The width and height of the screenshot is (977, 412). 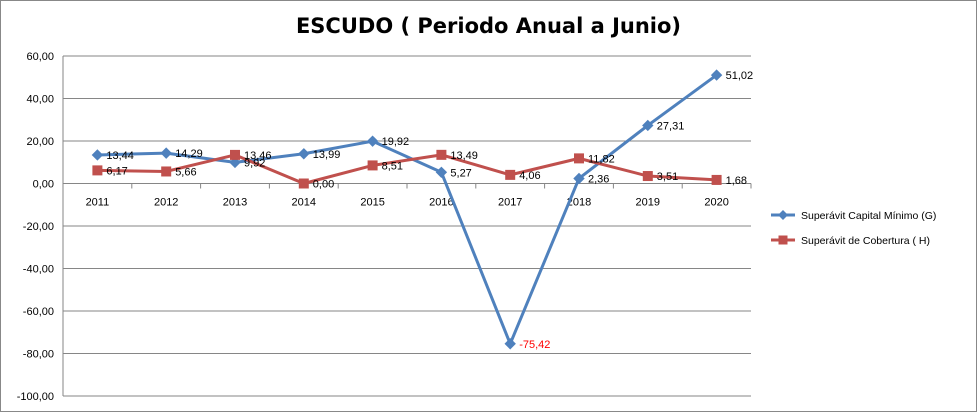 What do you see at coordinates (529, 176) in the screenshot?
I see `data-label: 4,06` at bounding box center [529, 176].